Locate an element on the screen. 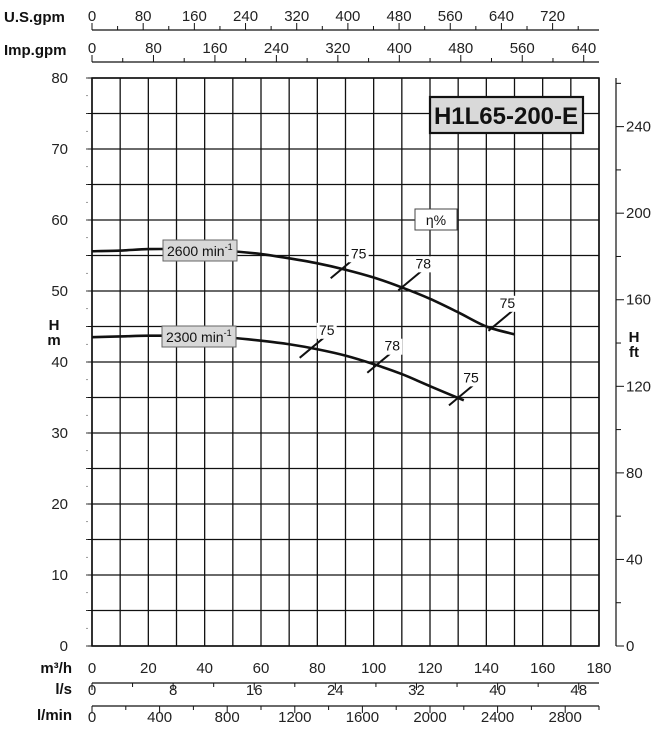  ls-axis-label: l/s is located at coordinates (63, 689).